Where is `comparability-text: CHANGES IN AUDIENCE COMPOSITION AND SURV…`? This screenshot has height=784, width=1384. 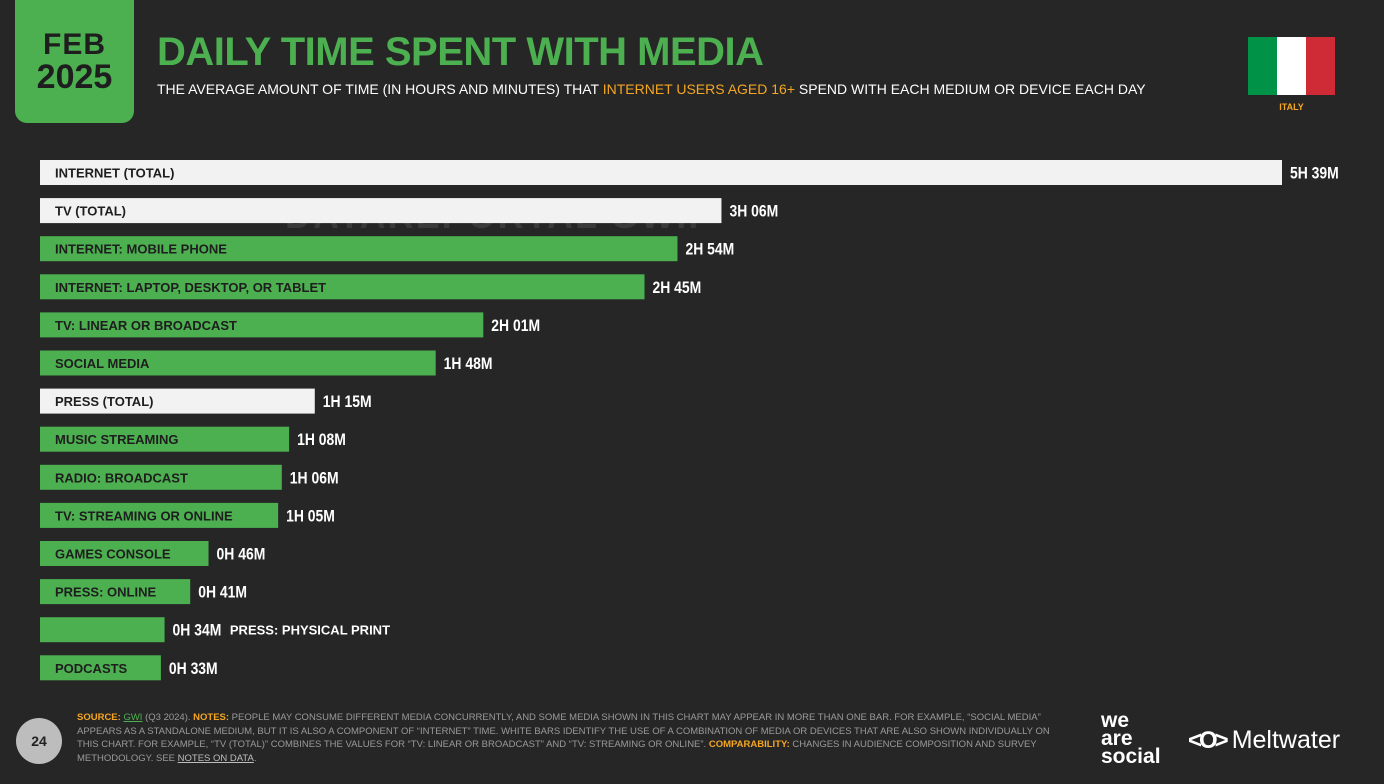
comparability-text: CHANGES IN AUDIENCE COMPOSITION AND SURV… is located at coordinates (557, 751).